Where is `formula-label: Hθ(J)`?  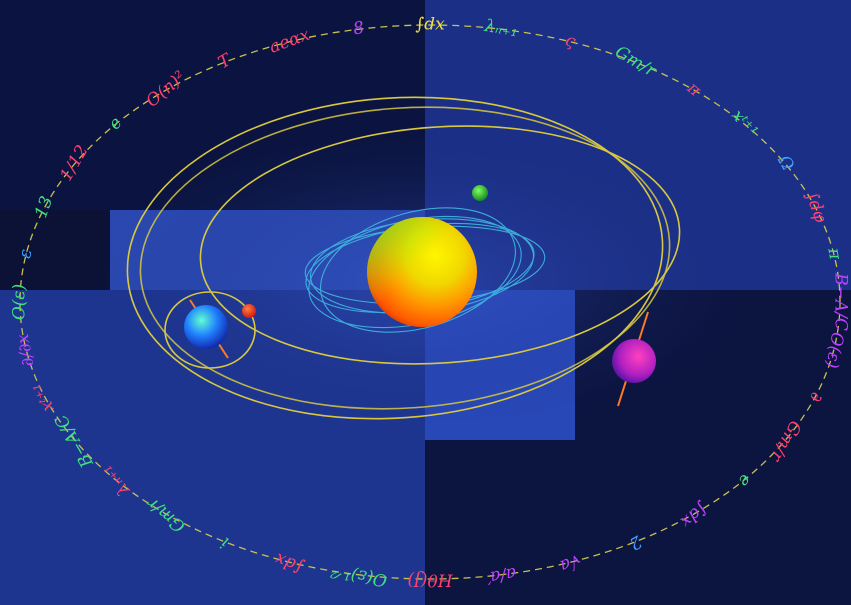
formula-label: Hθ(J) is located at coordinates (430, 580).